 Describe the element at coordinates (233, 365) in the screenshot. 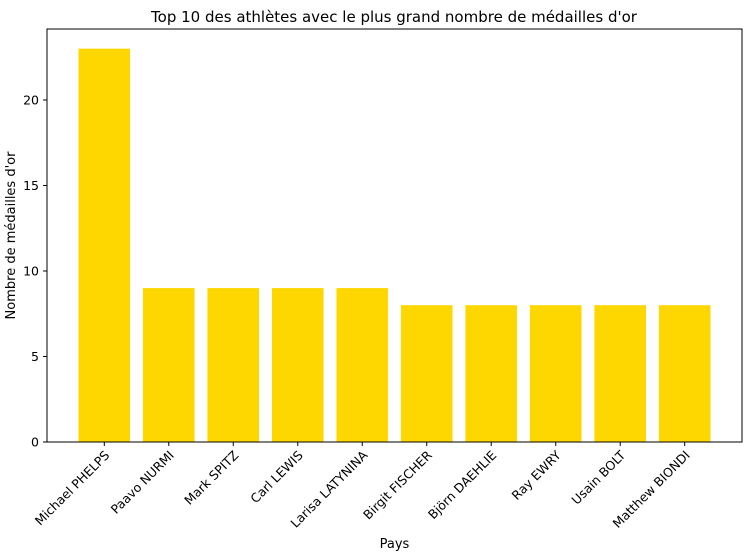

I see `bar-mark-spitz` at that location.